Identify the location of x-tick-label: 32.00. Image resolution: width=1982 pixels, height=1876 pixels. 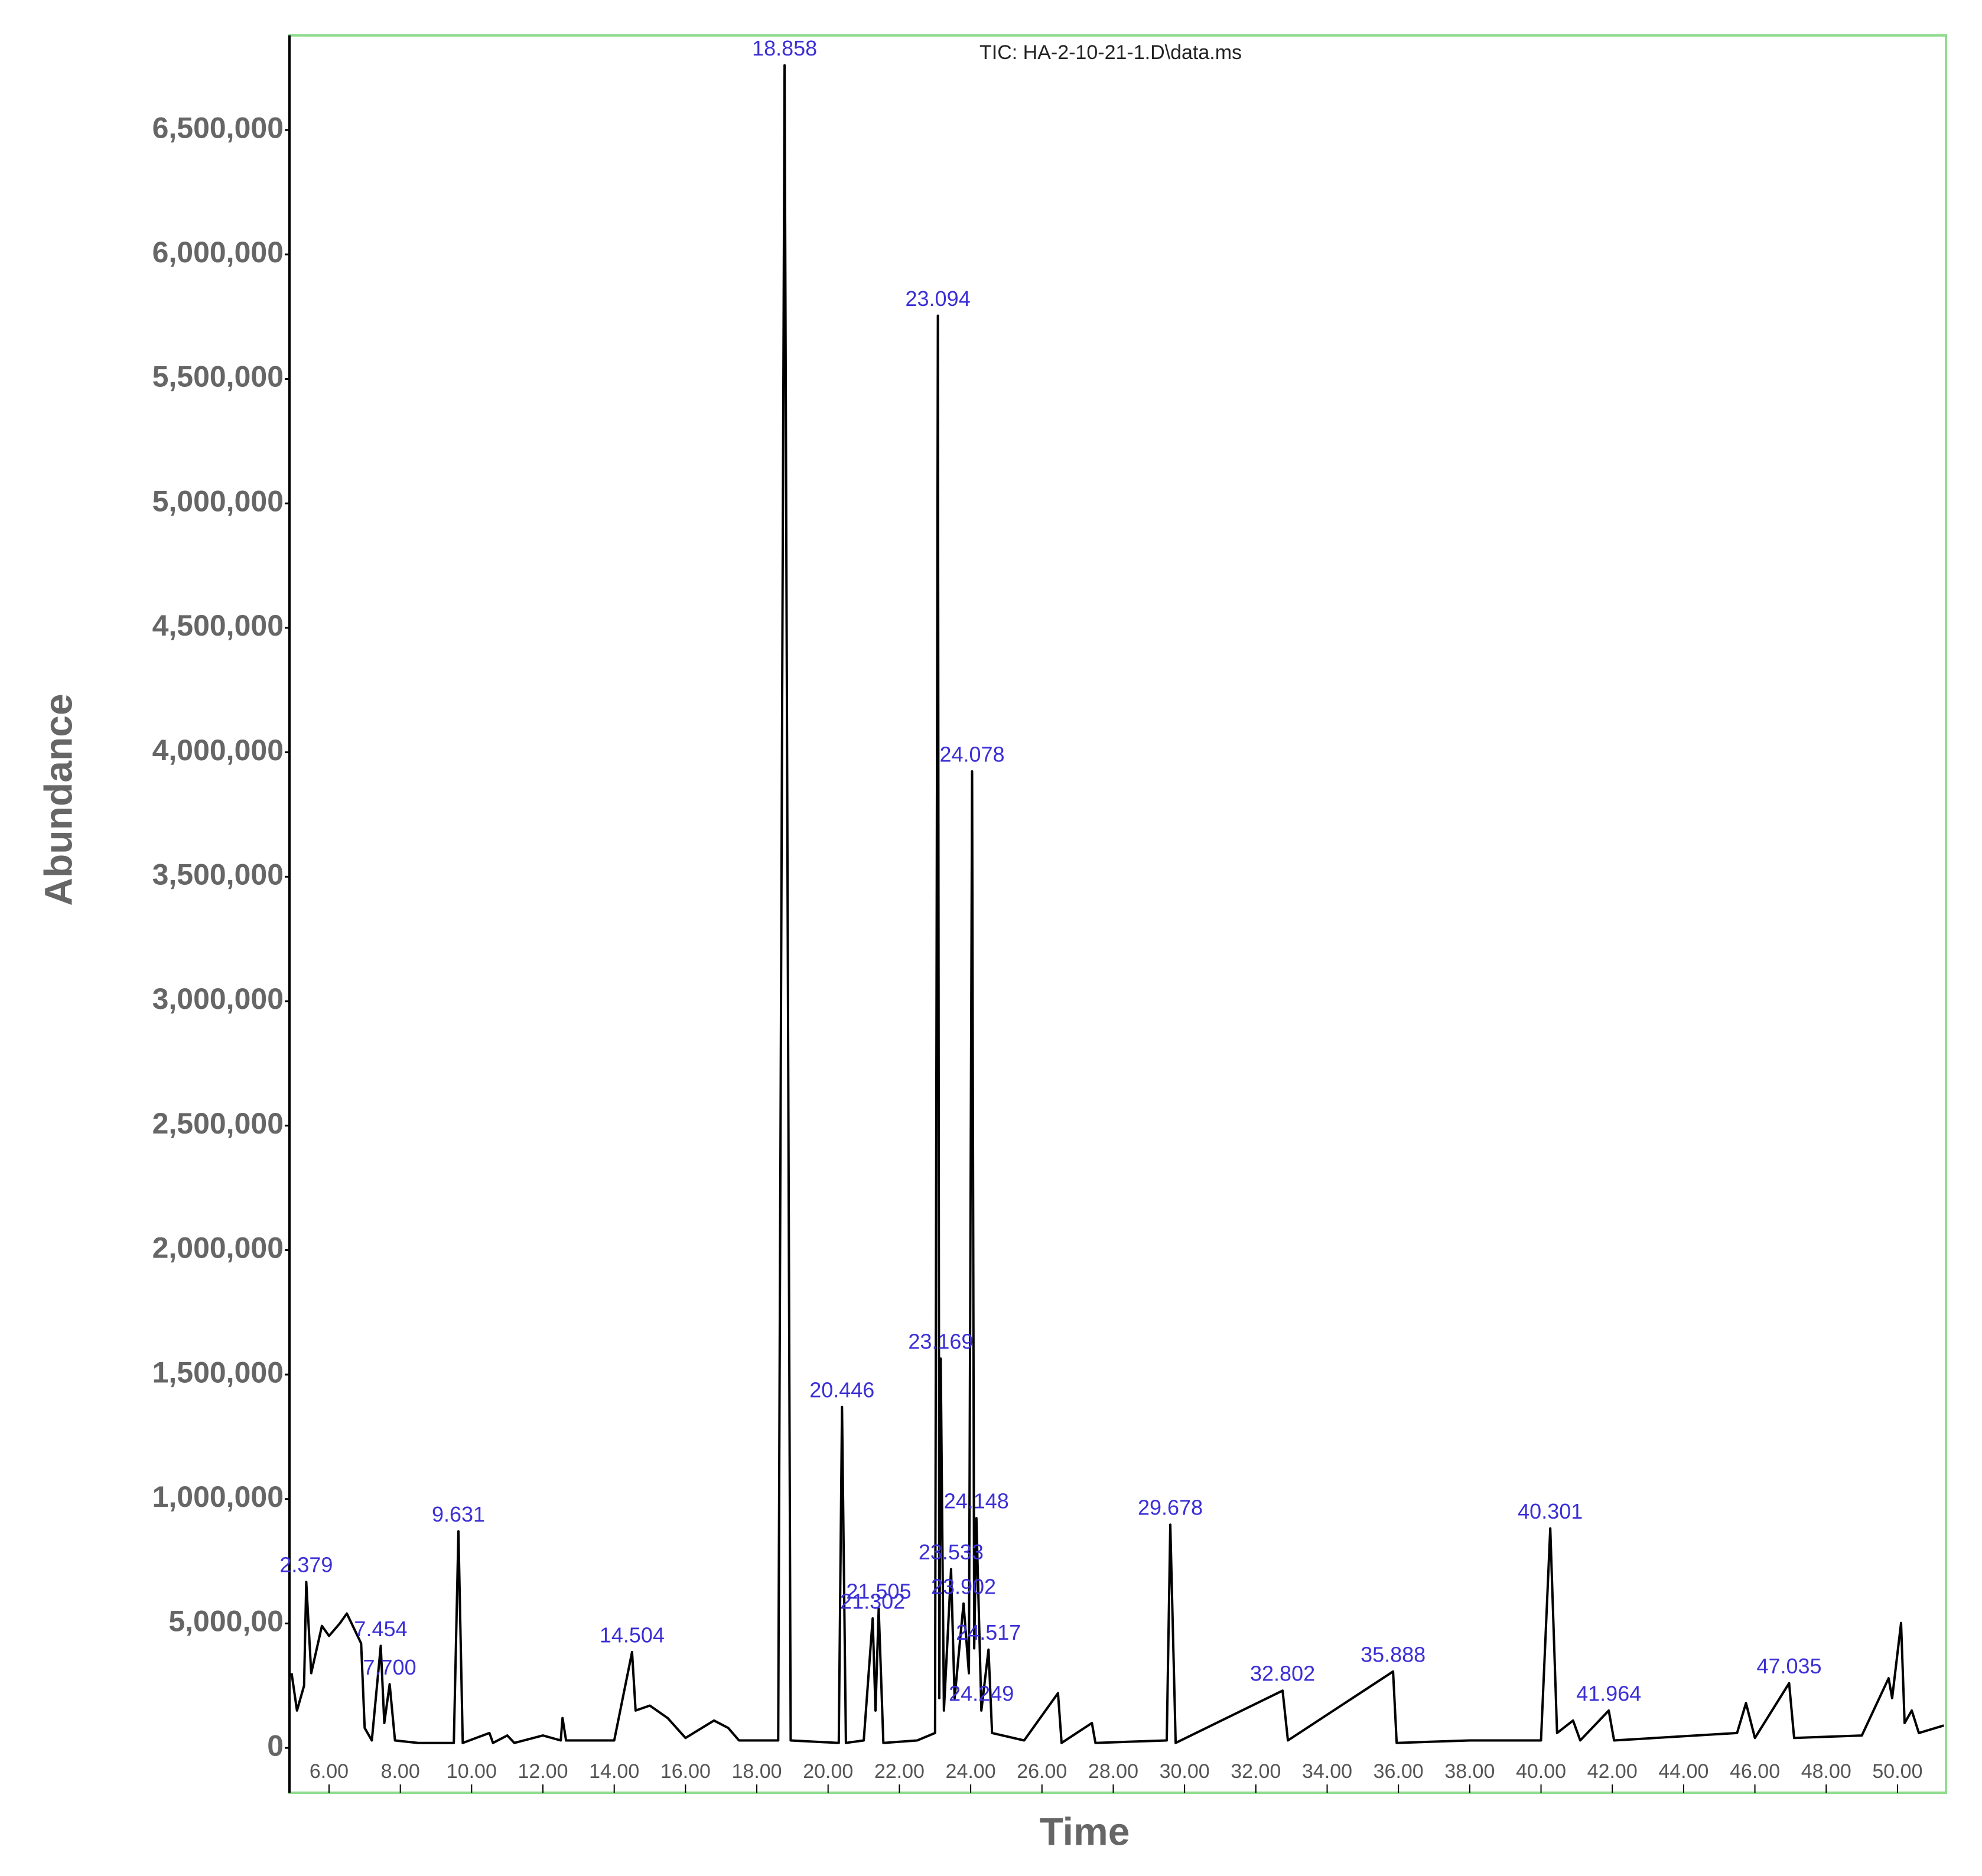
(1256, 1771).